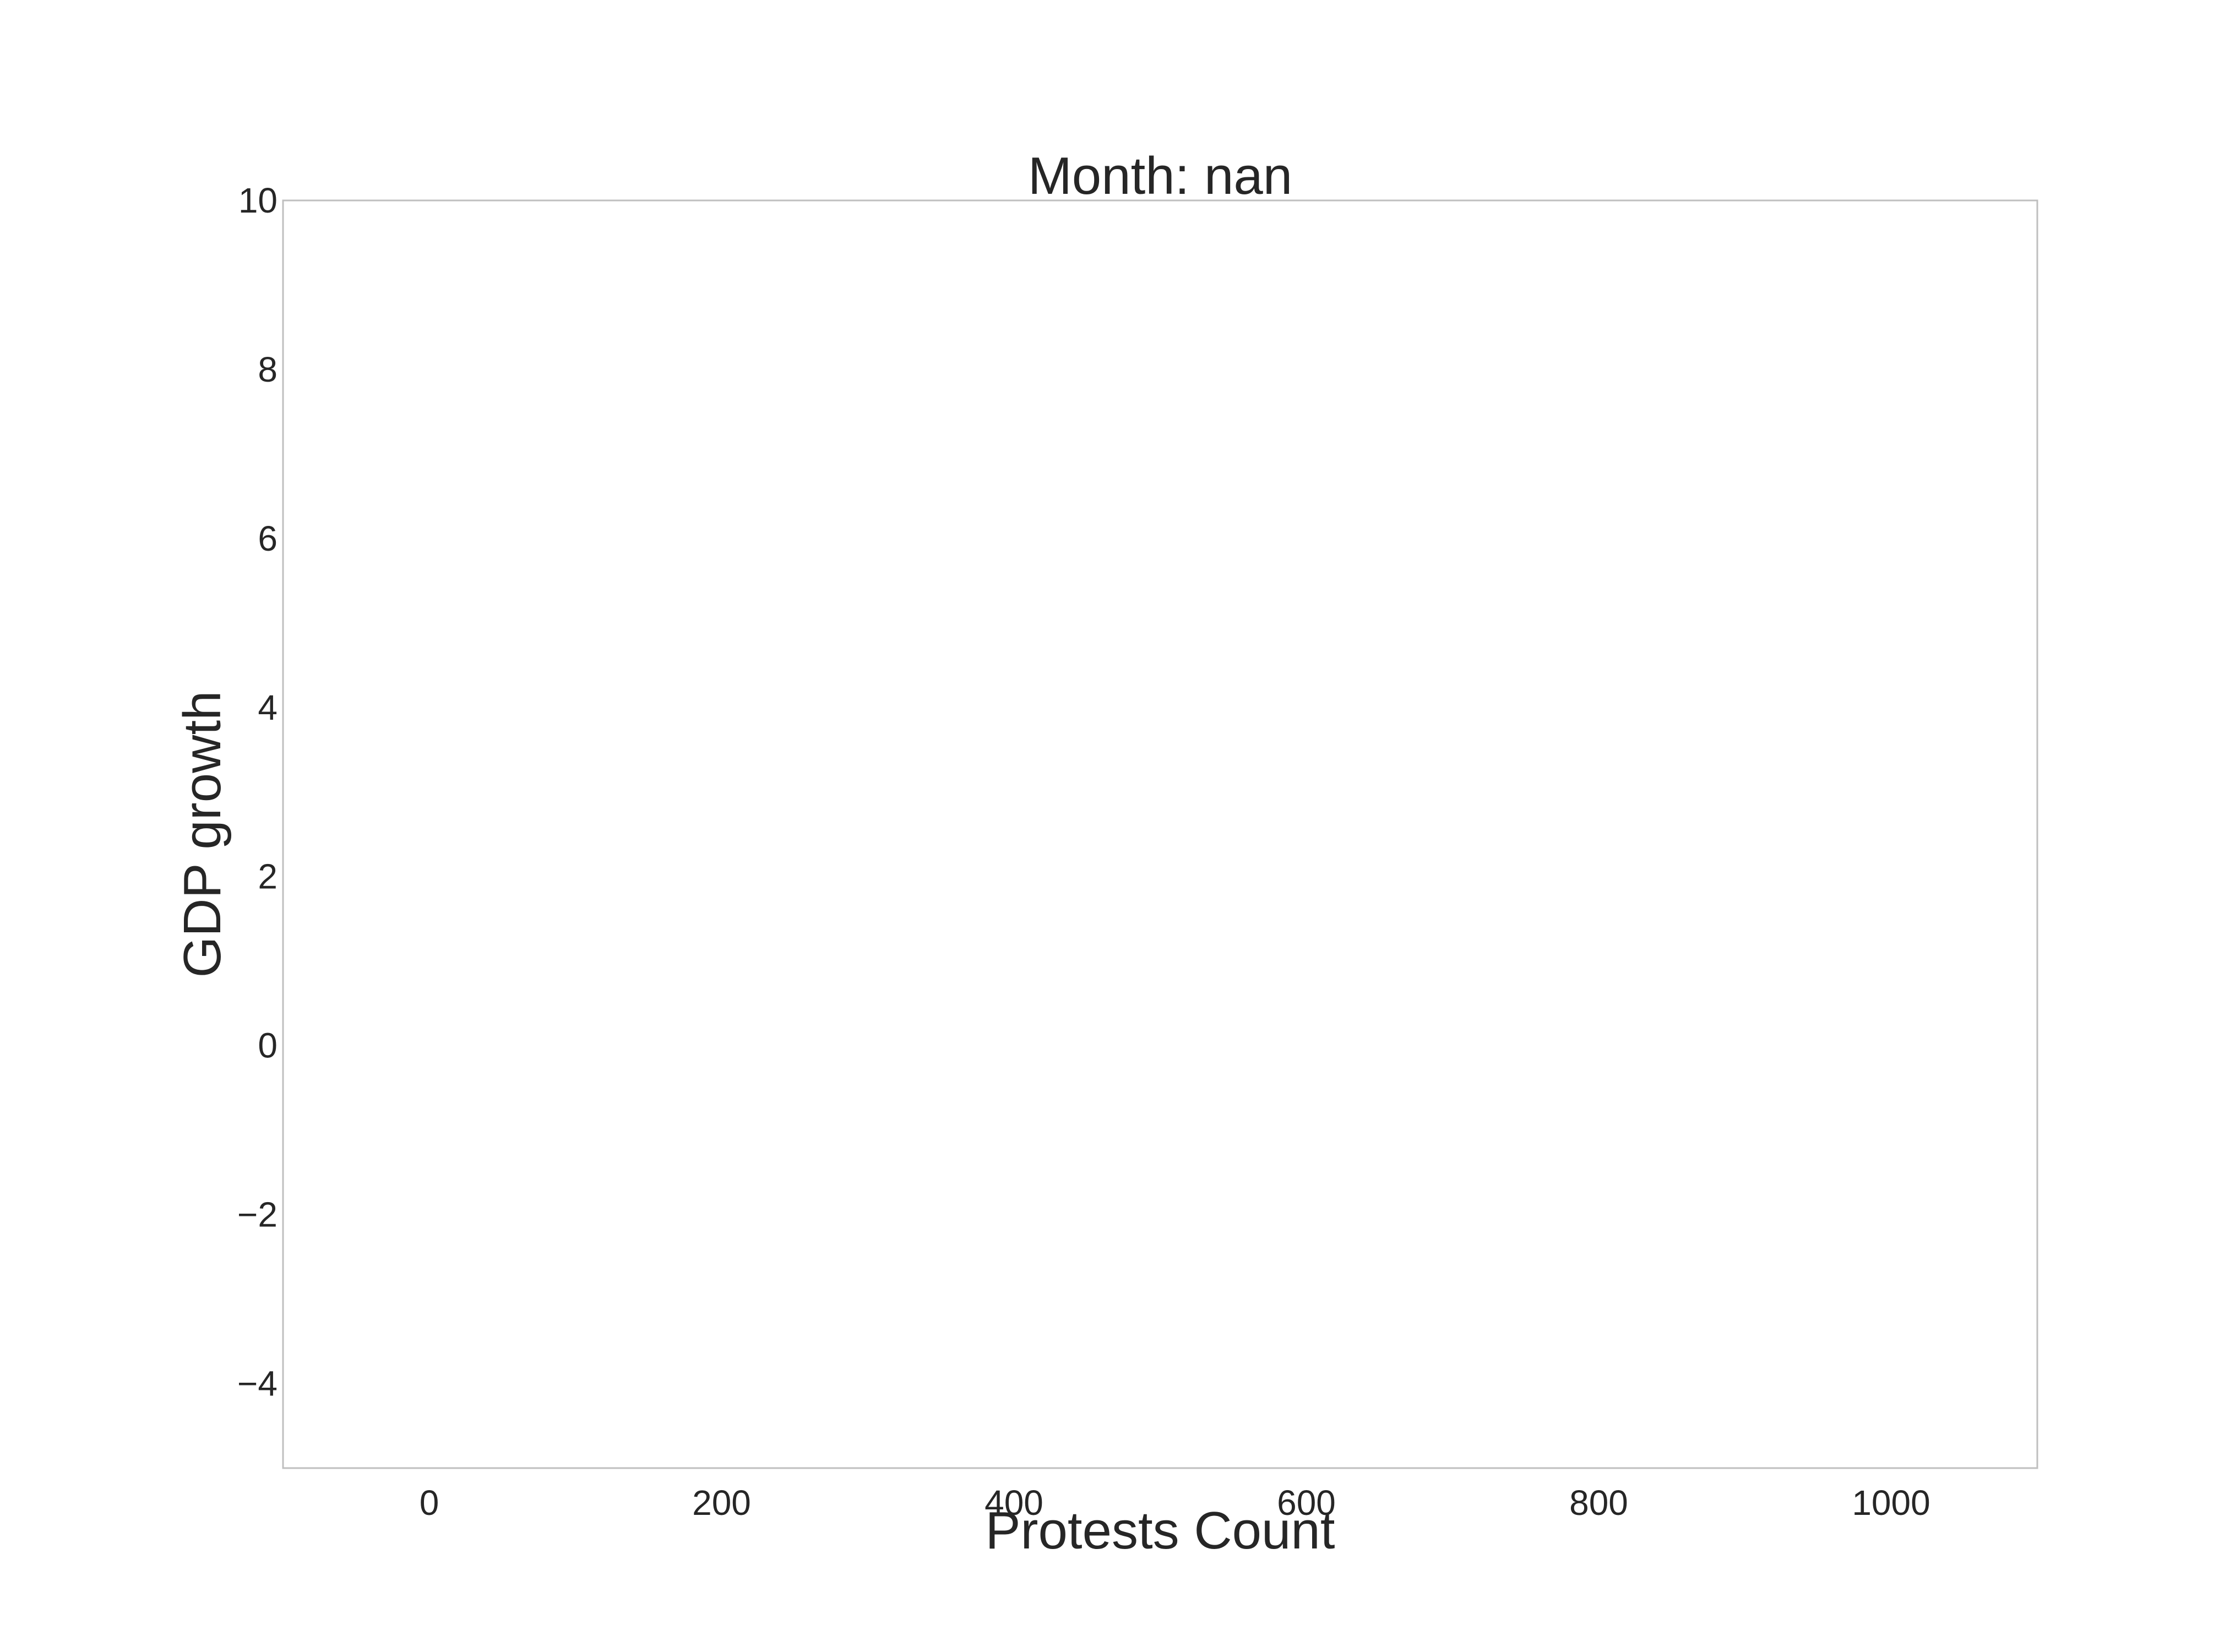  I want to click on x-axis-ticks: 0 200 400 600 800 1000, so click(1175, 1503).